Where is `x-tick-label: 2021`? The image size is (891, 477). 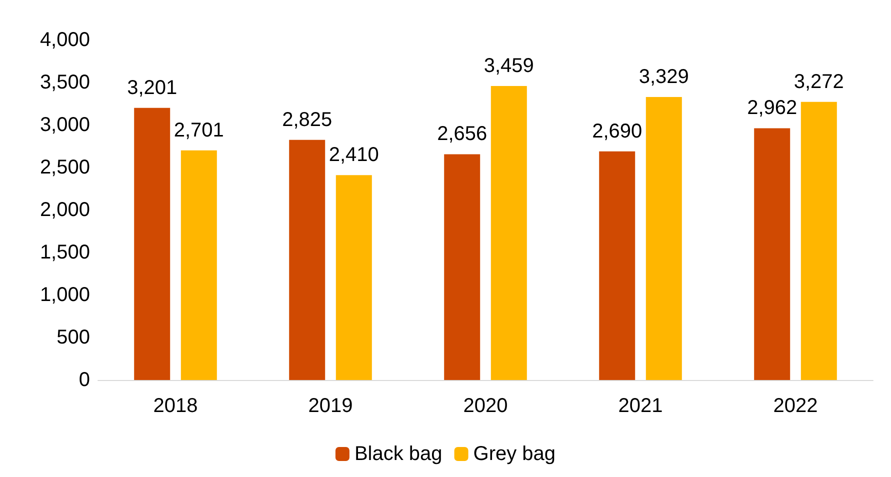
x-tick-label: 2021 is located at coordinates (640, 406).